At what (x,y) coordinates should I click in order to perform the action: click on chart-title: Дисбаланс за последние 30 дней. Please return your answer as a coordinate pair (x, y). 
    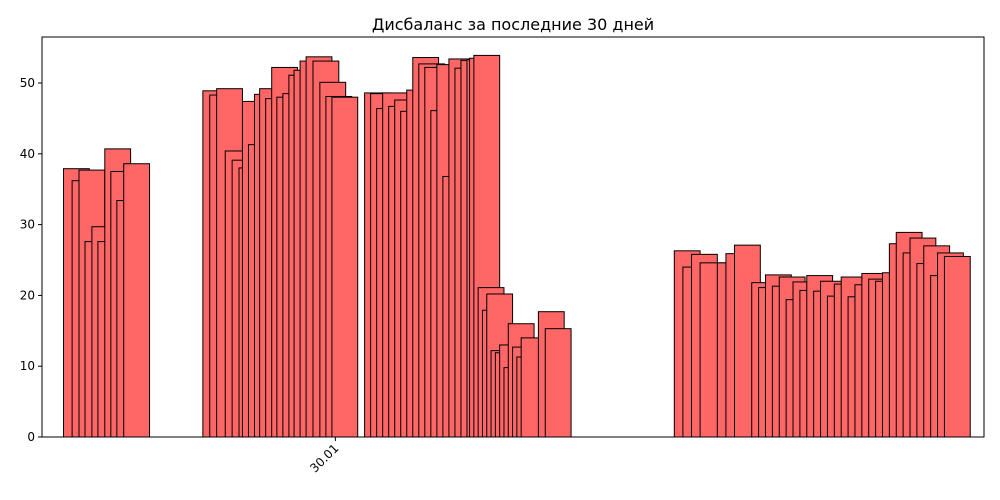
    Looking at the image, I should click on (513, 24).